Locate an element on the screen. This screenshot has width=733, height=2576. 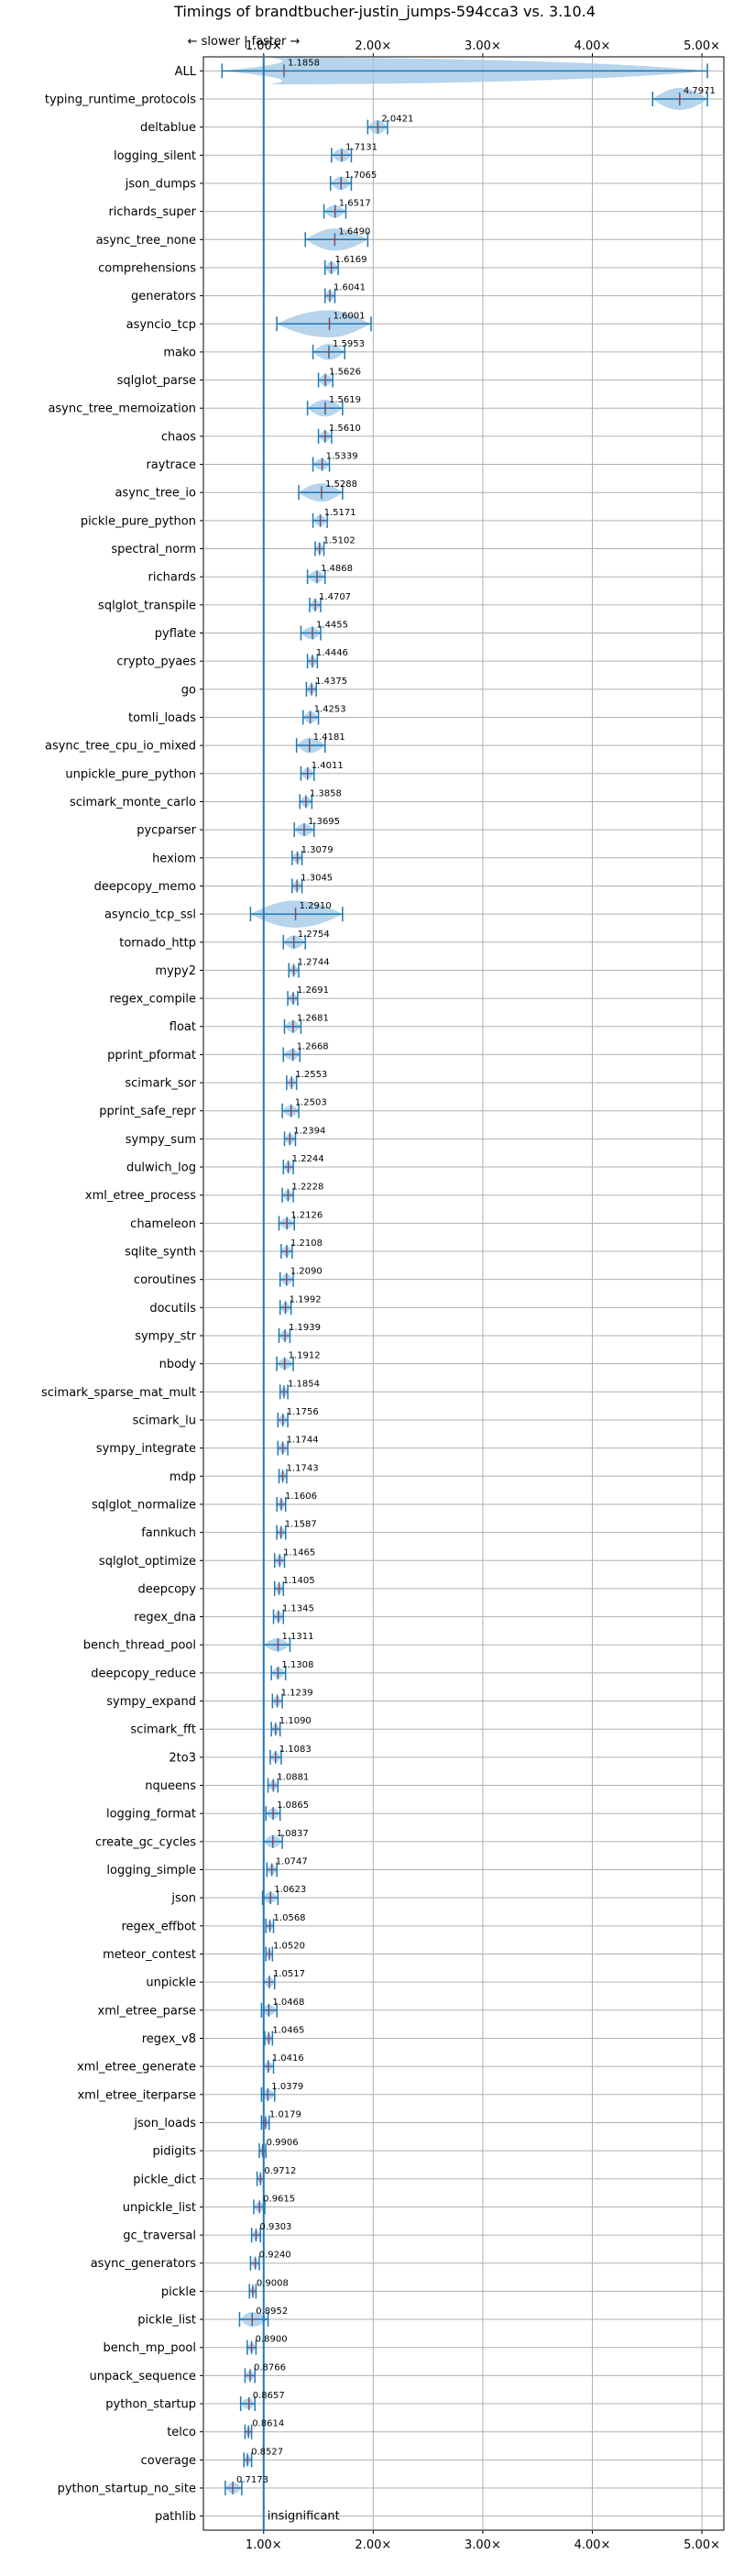
value-label: 1.2228 is located at coordinates (307, 1188).